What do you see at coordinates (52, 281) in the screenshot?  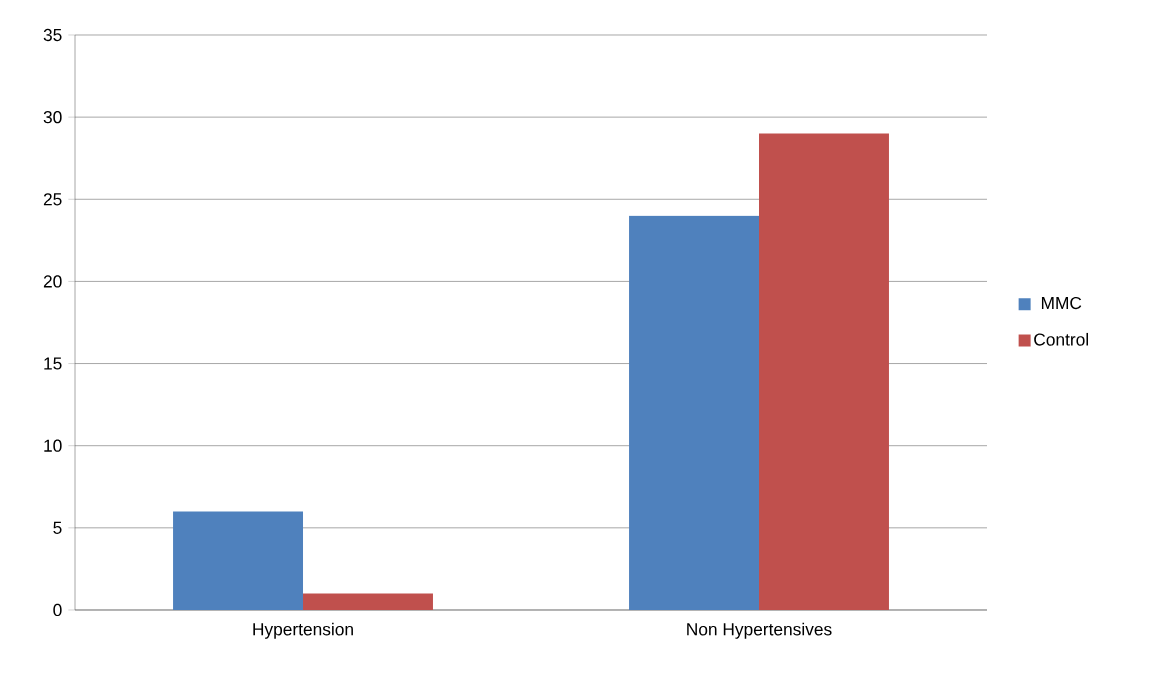 I see `y-tick-label: 20` at bounding box center [52, 281].